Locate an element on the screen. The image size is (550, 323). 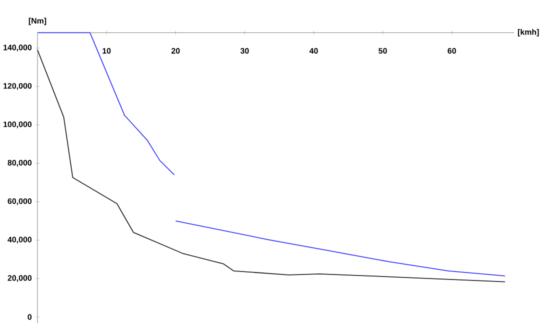
line-series is located at coordinates (340, 248).